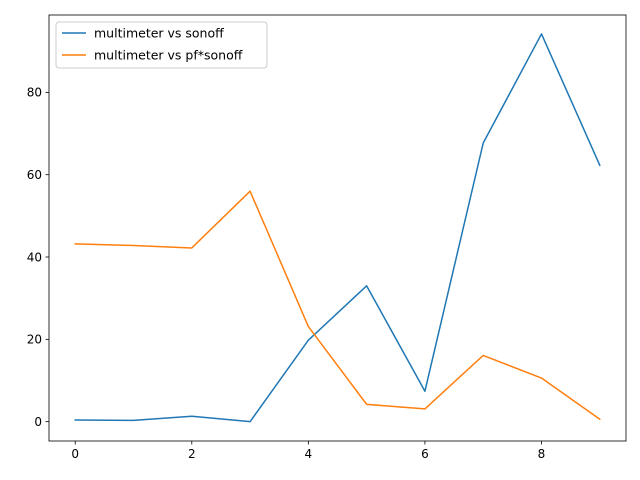 The image size is (640, 480). What do you see at coordinates (542, 454) in the screenshot?
I see `x-tick-label: 8` at bounding box center [542, 454].